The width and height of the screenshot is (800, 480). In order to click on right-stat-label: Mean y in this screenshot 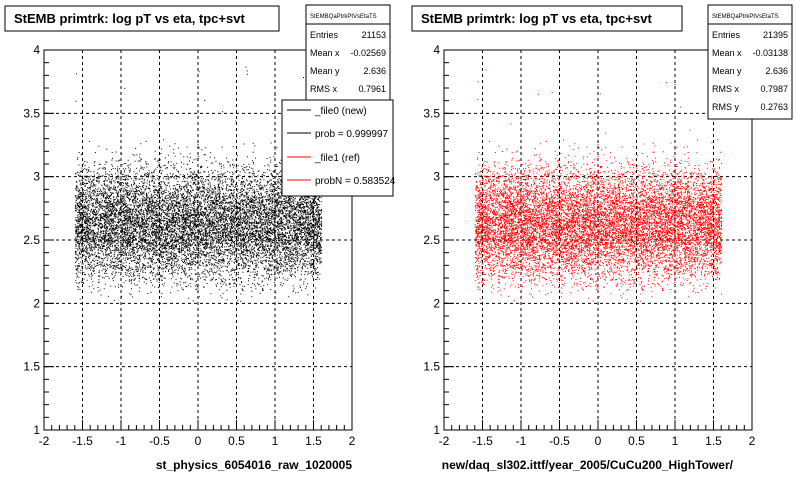, I will do `click(727, 71)`.